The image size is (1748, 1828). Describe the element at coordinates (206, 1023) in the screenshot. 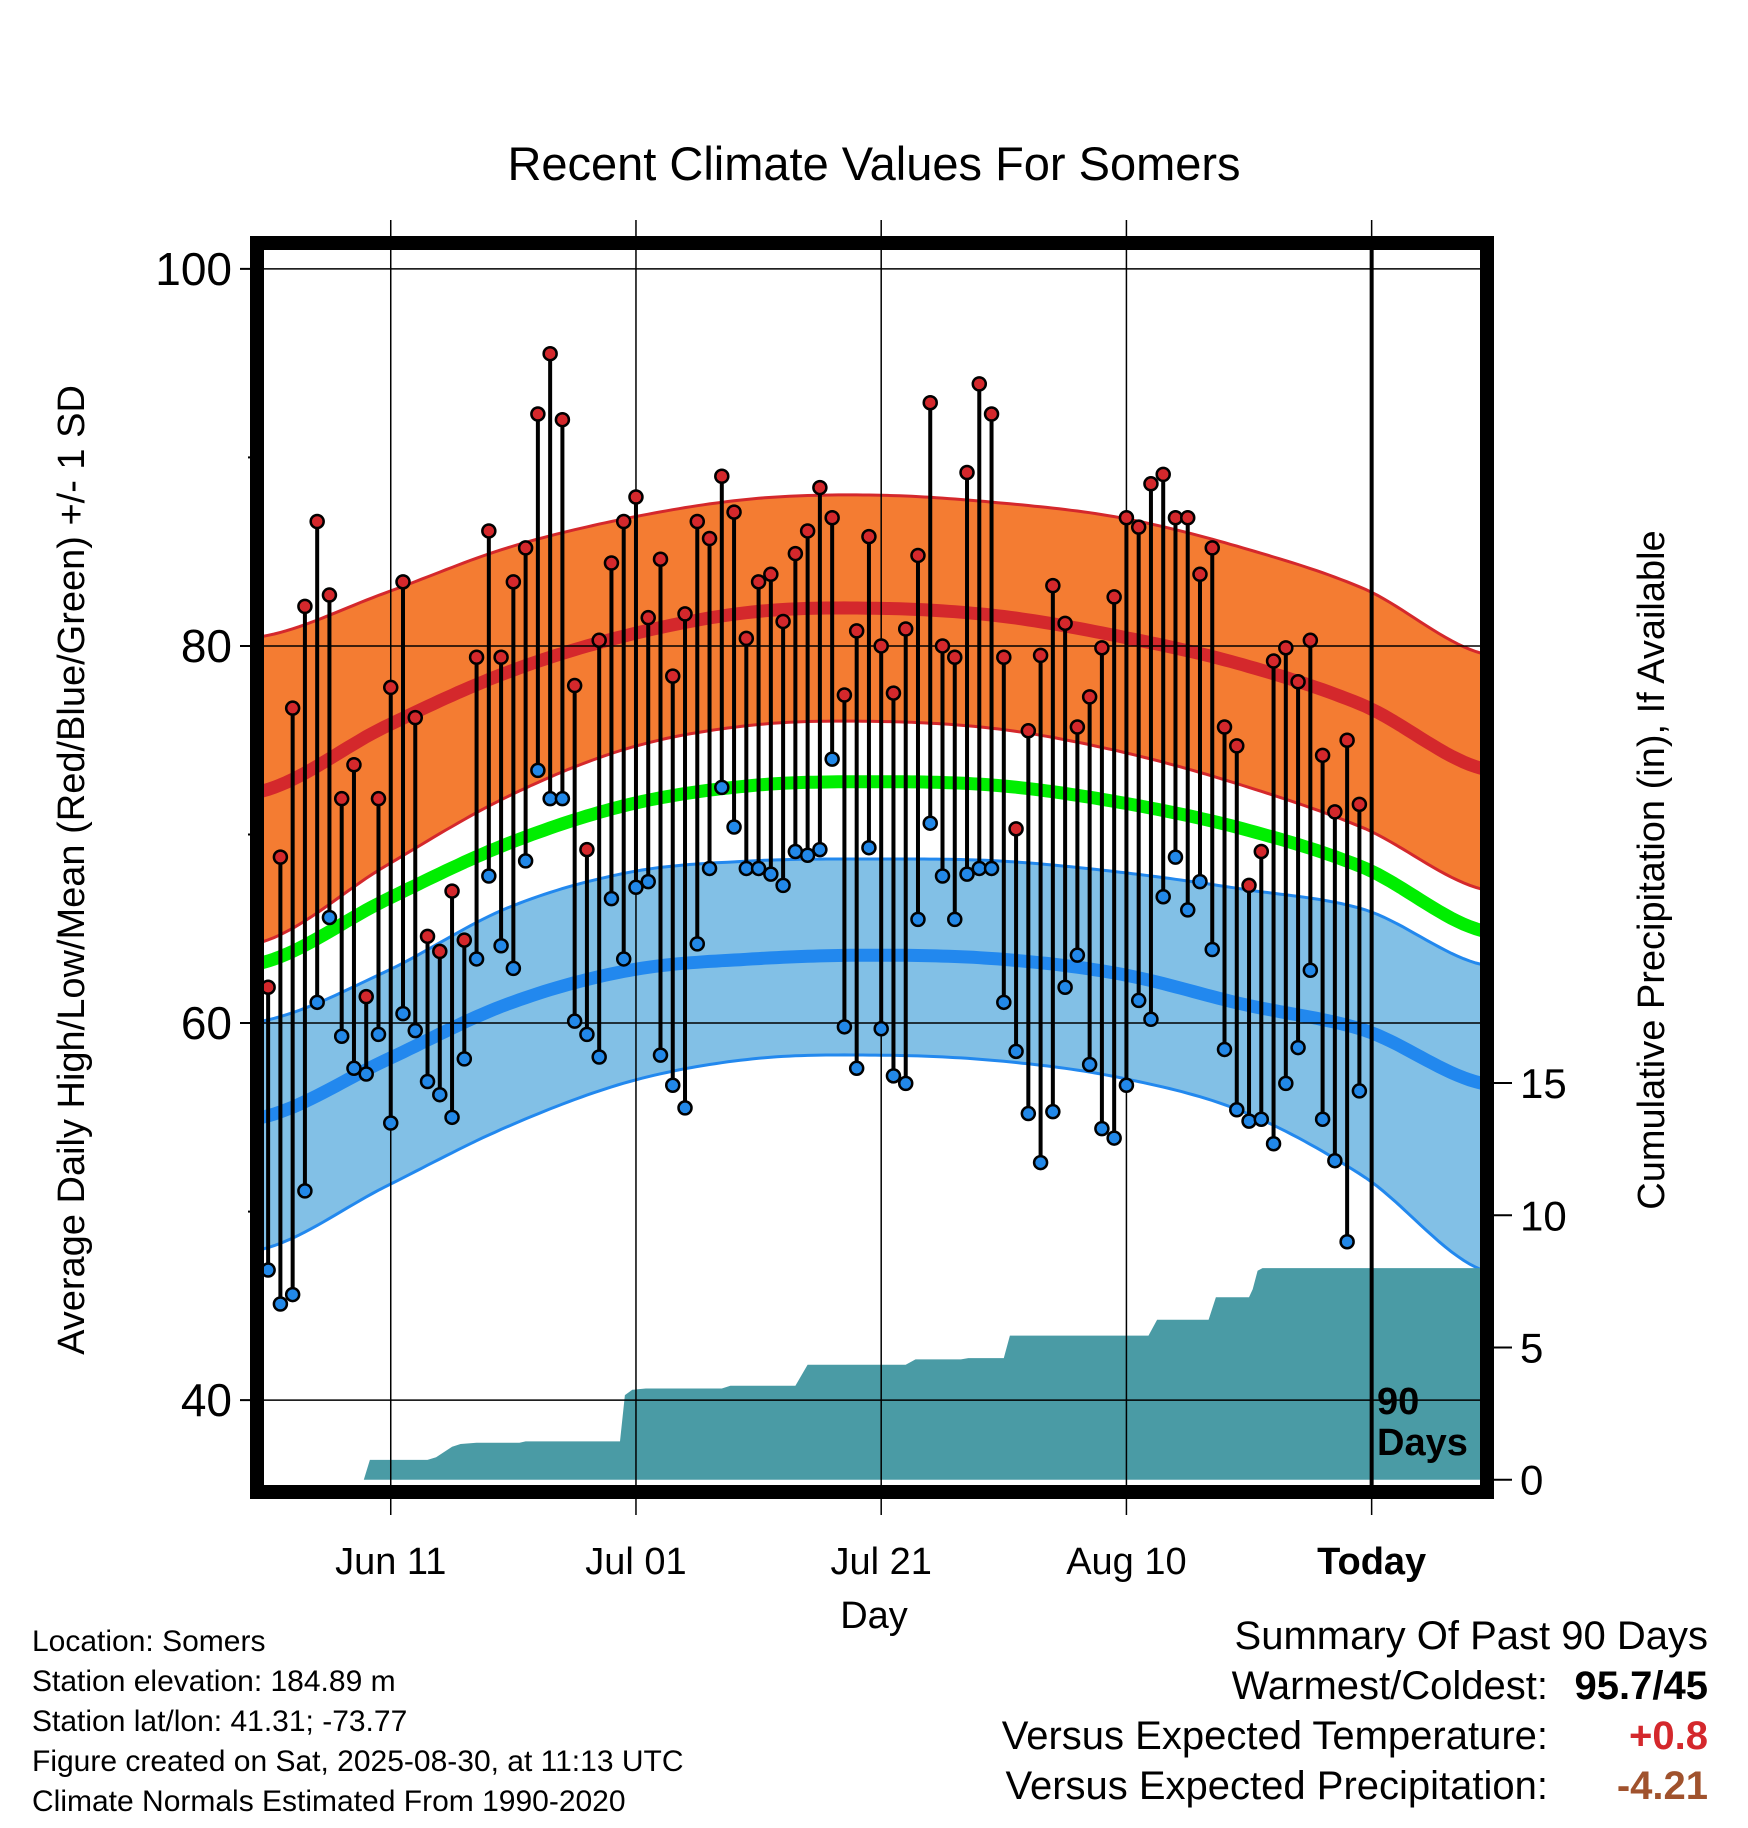

I see `y-tick-label: 60` at that location.